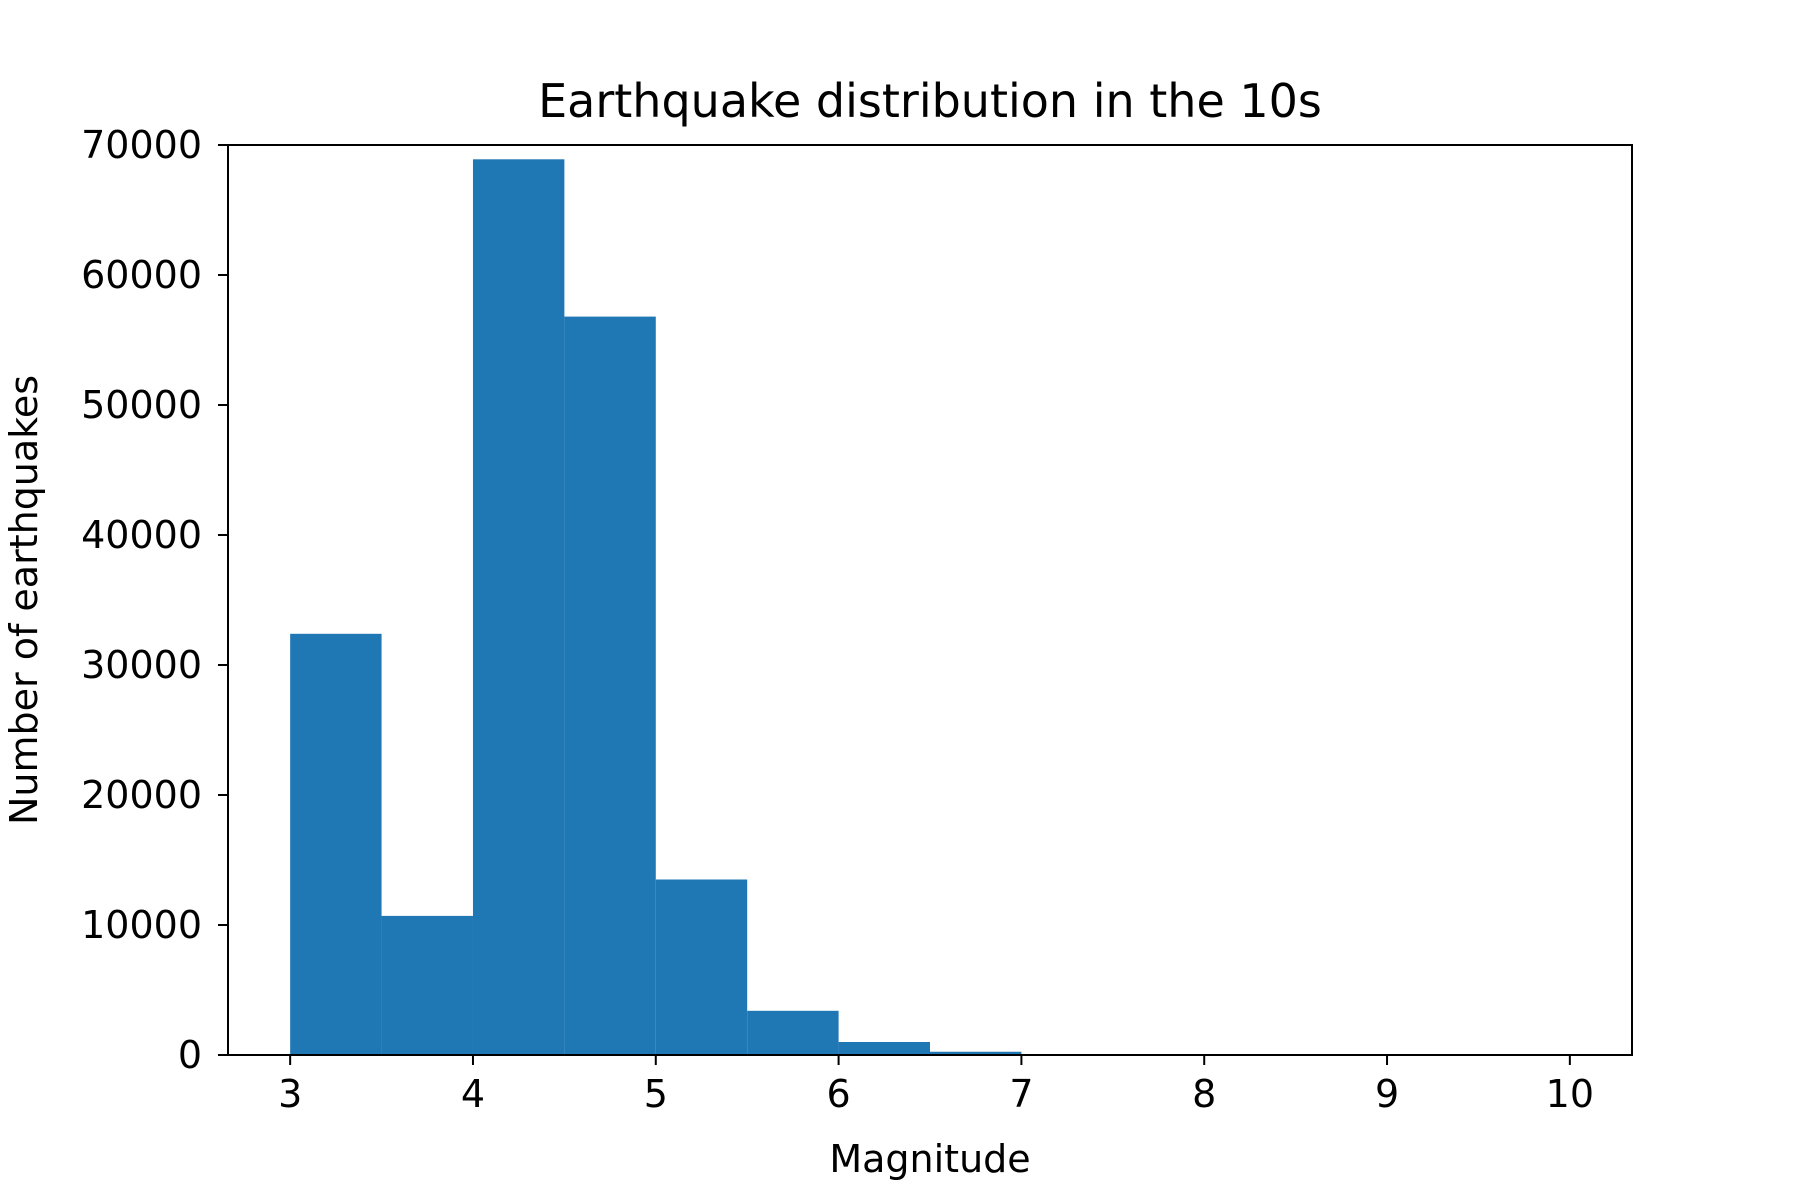  I want to click on x-tick-label: 7, so click(1021, 1094).